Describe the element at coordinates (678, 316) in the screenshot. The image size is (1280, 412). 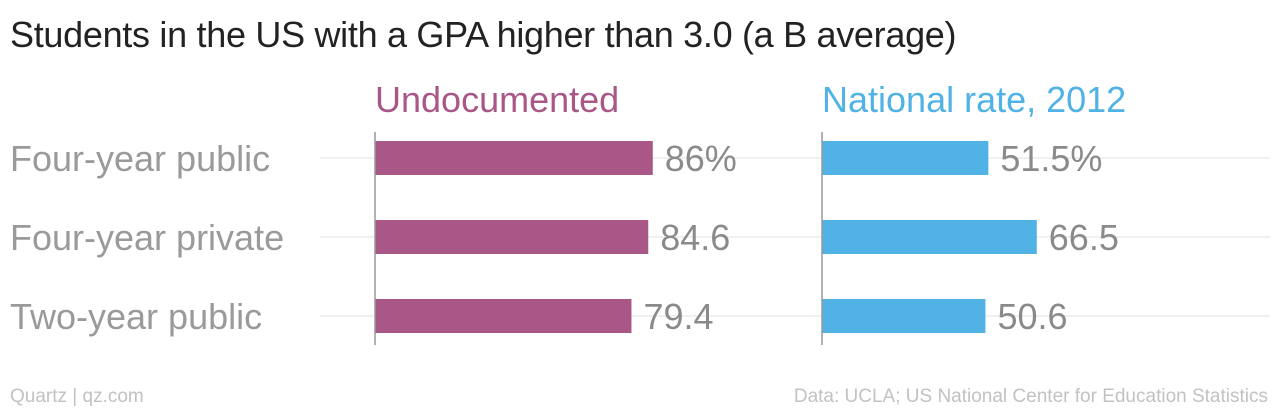
I see `data-label: 79.4` at that location.